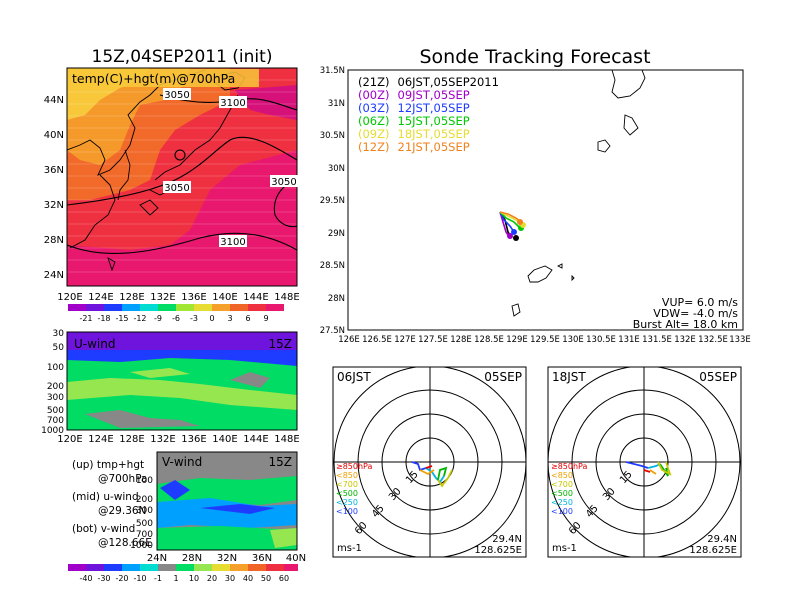  I want to click on pressure-legend-item: <850, so click(562, 475).